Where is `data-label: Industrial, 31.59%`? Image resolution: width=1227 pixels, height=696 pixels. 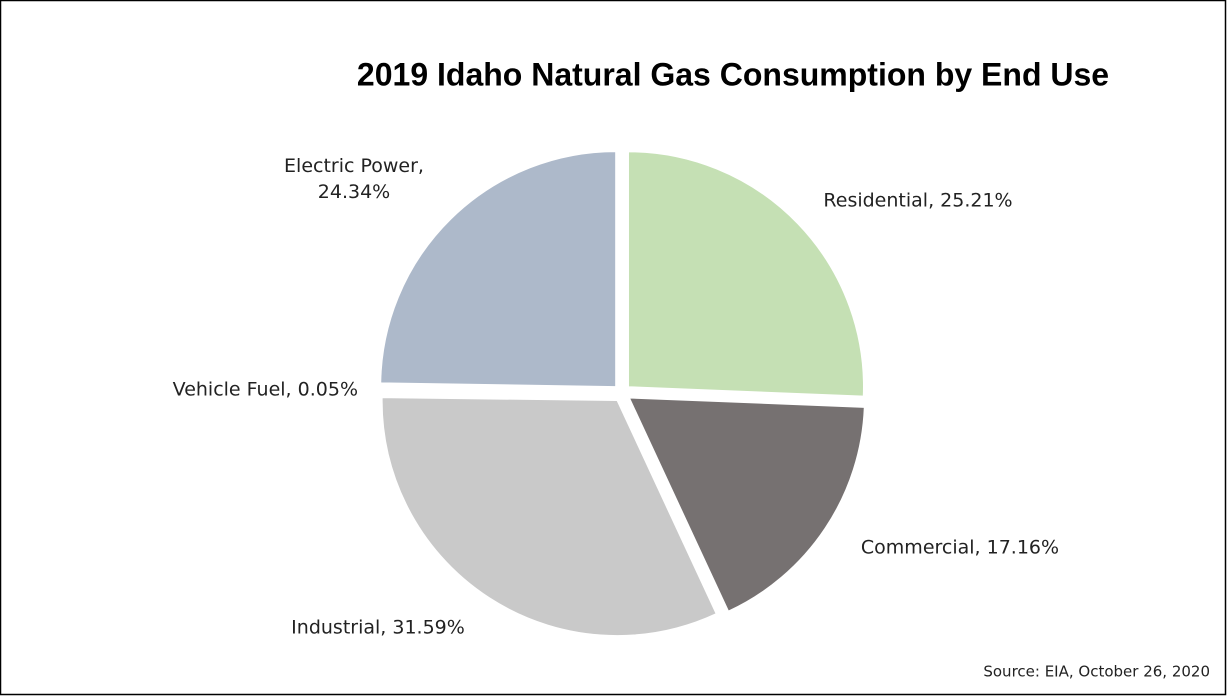 data-label: Industrial, 31.59% is located at coordinates (378, 628).